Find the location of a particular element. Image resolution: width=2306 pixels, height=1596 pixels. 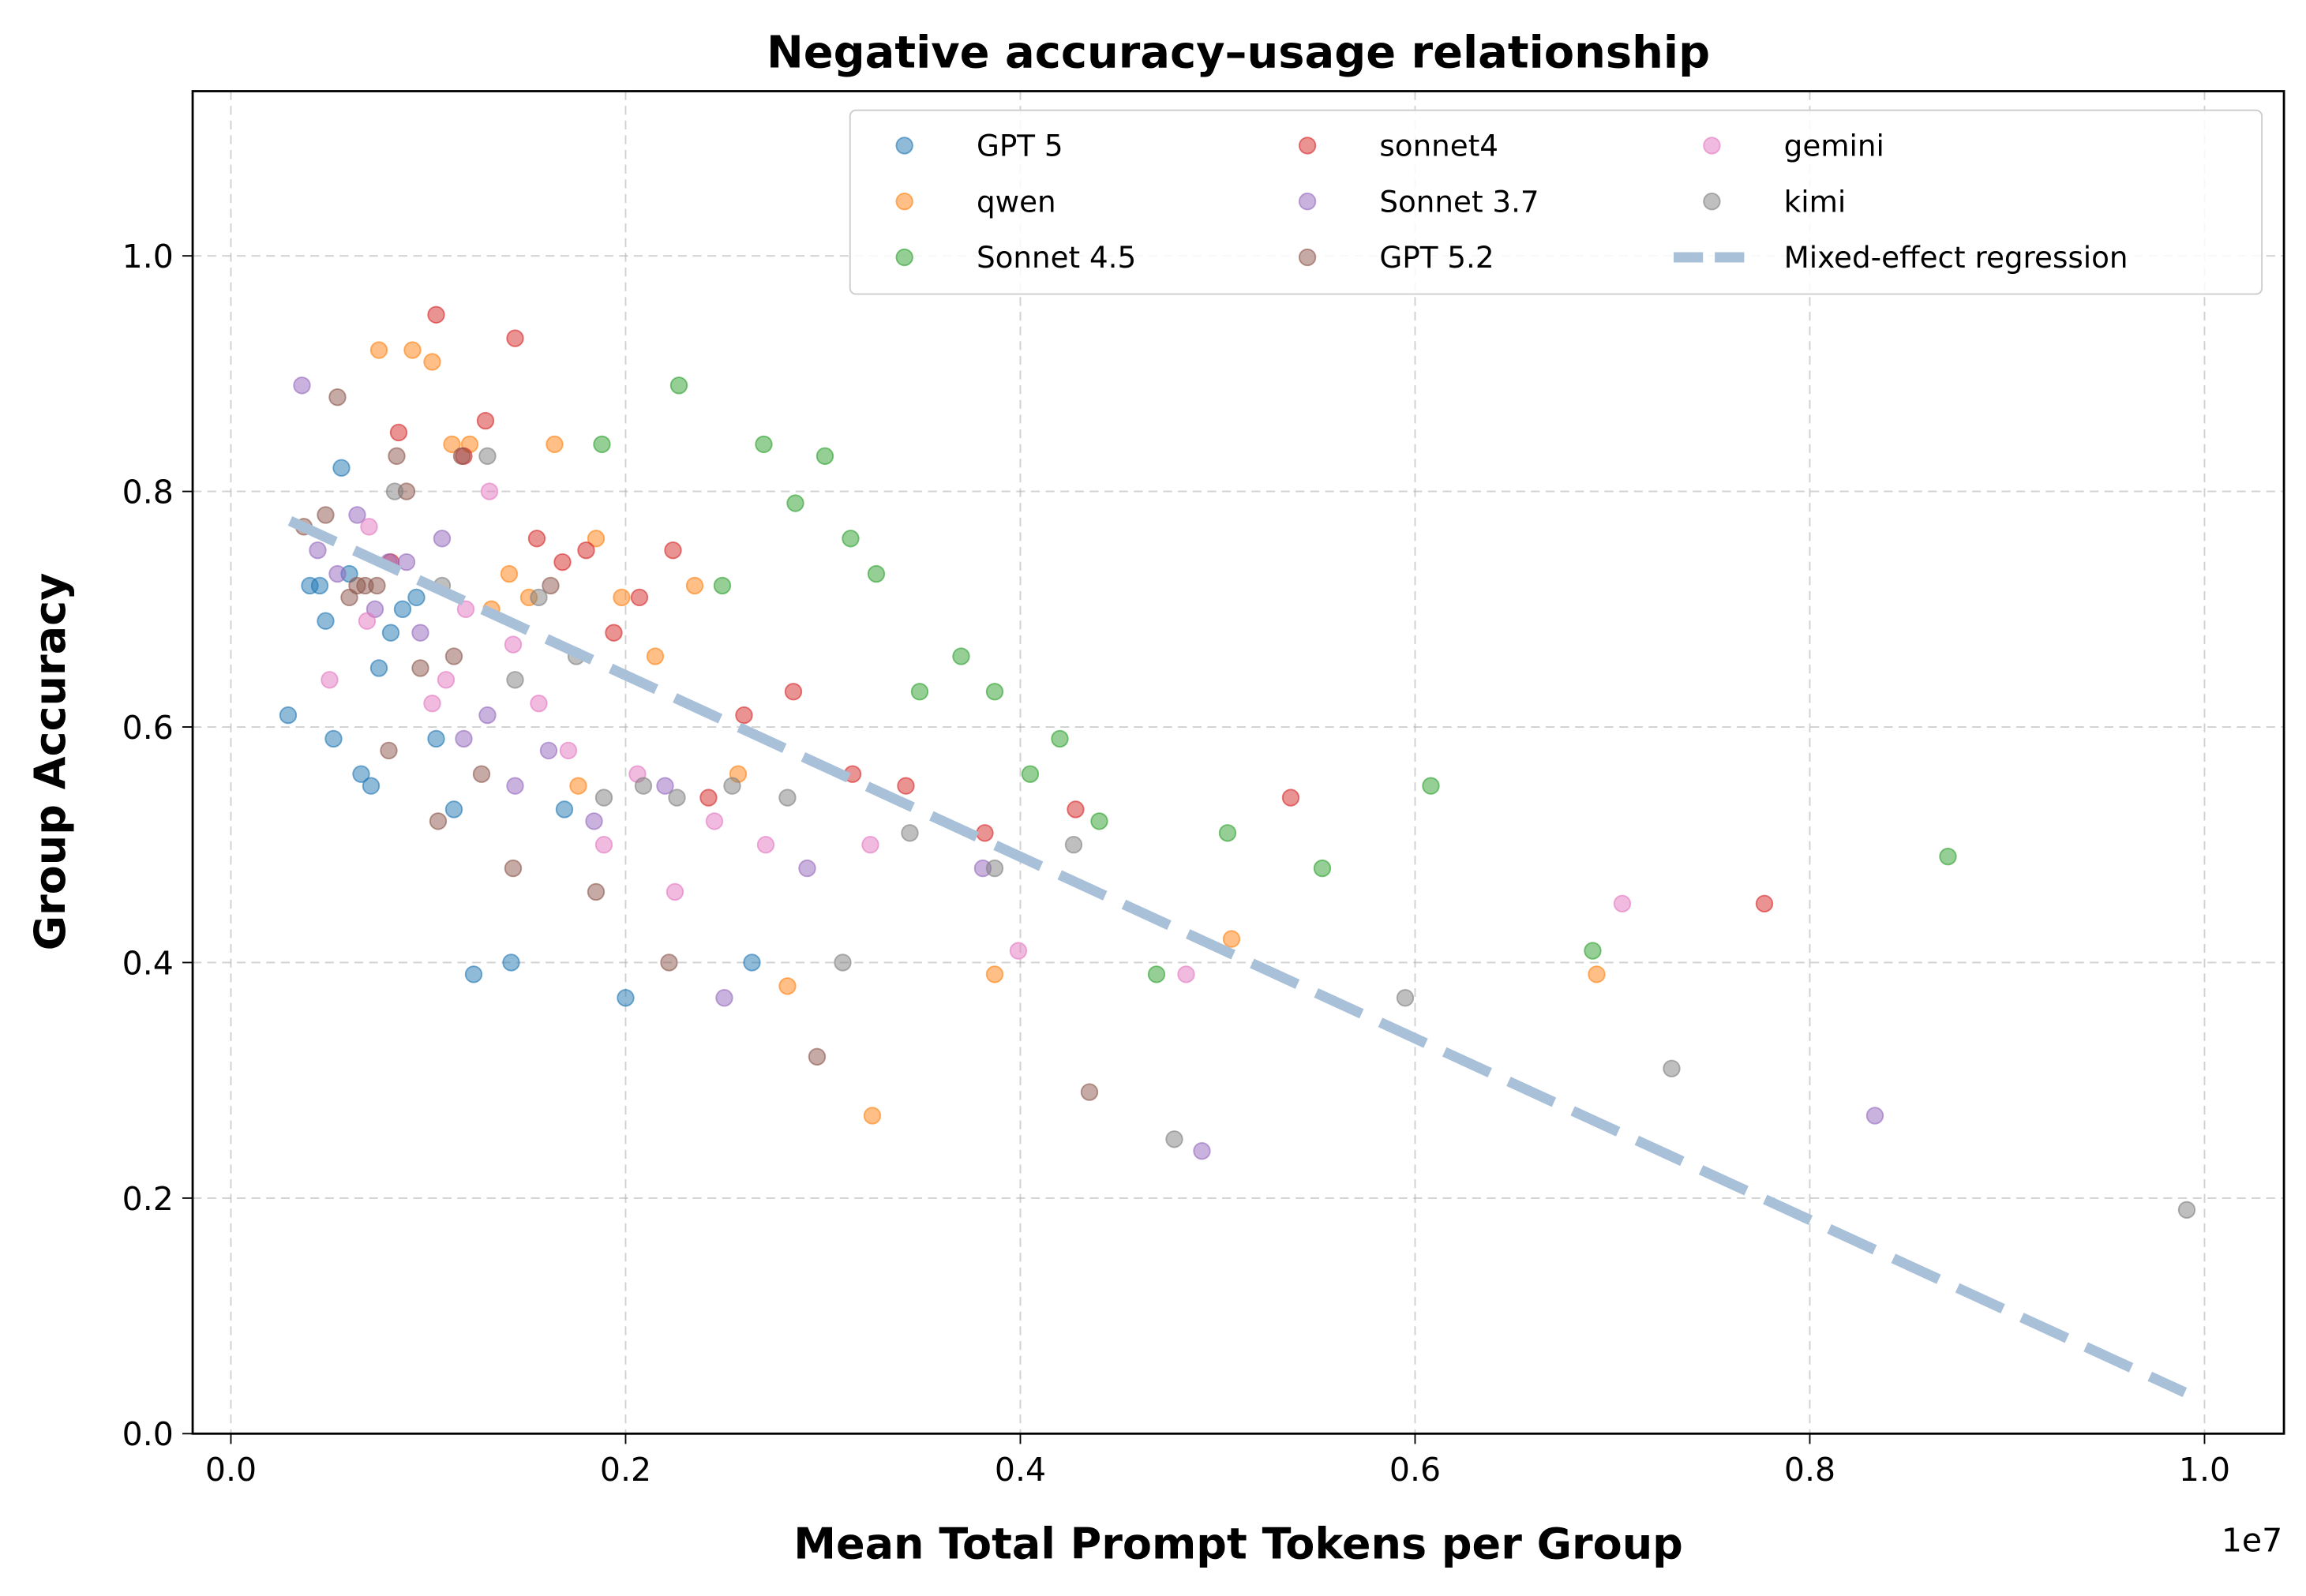

legend-label: qwen is located at coordinates (1016, 202).